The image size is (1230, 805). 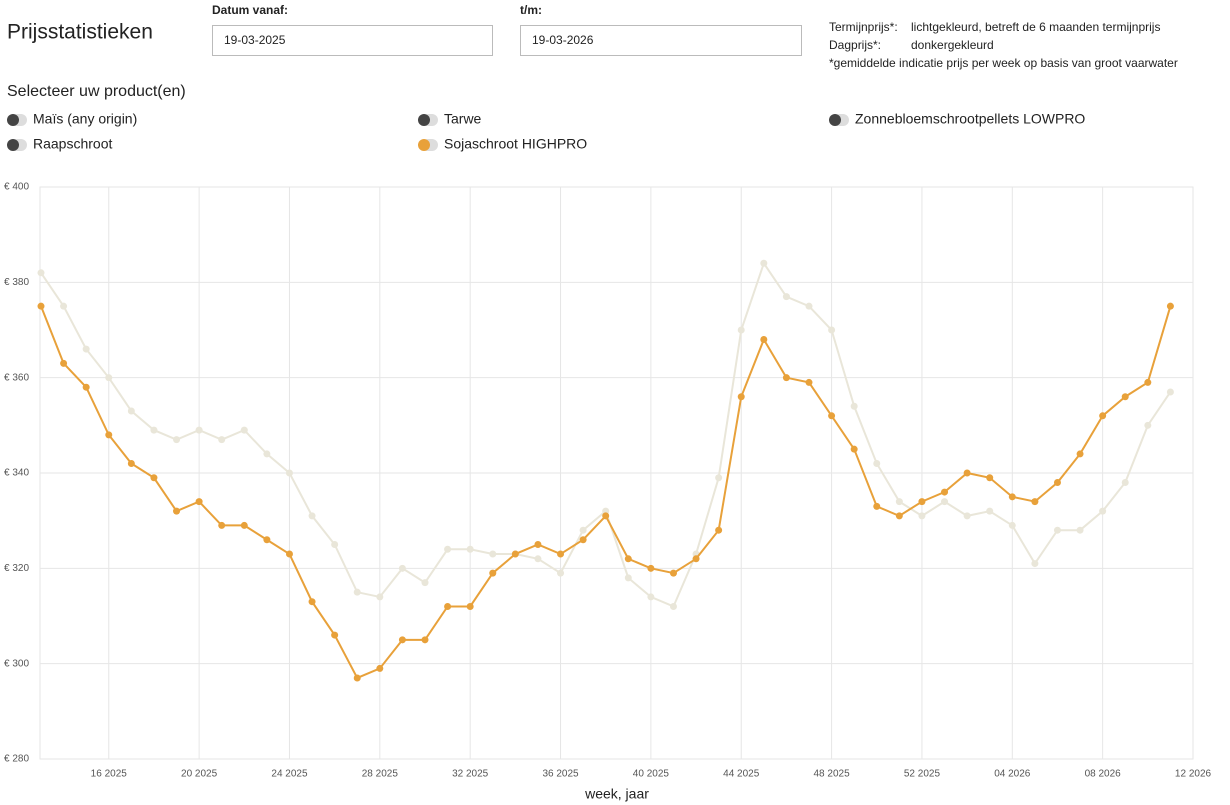 I want to click on x-tick-label: 04 2026, so click(x=1012, y=774).